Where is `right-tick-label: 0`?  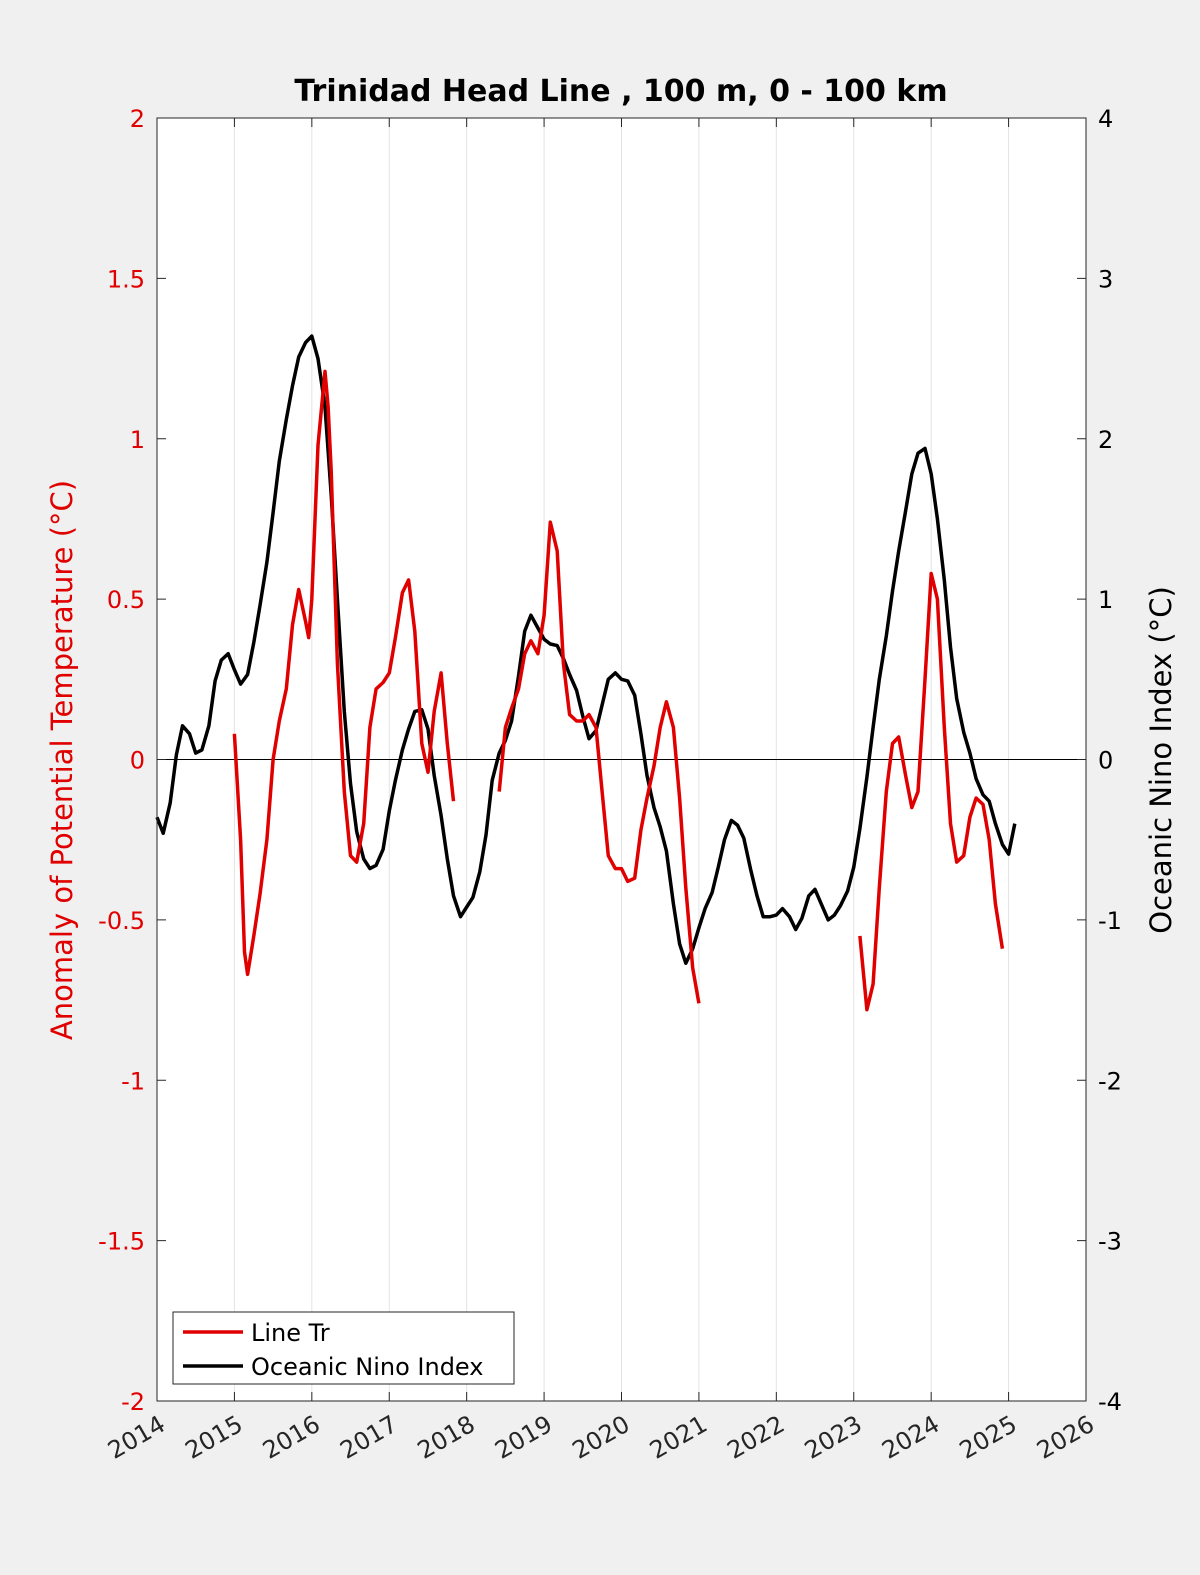
right-tick-label: 0 is located at coordinates (1105, 761).